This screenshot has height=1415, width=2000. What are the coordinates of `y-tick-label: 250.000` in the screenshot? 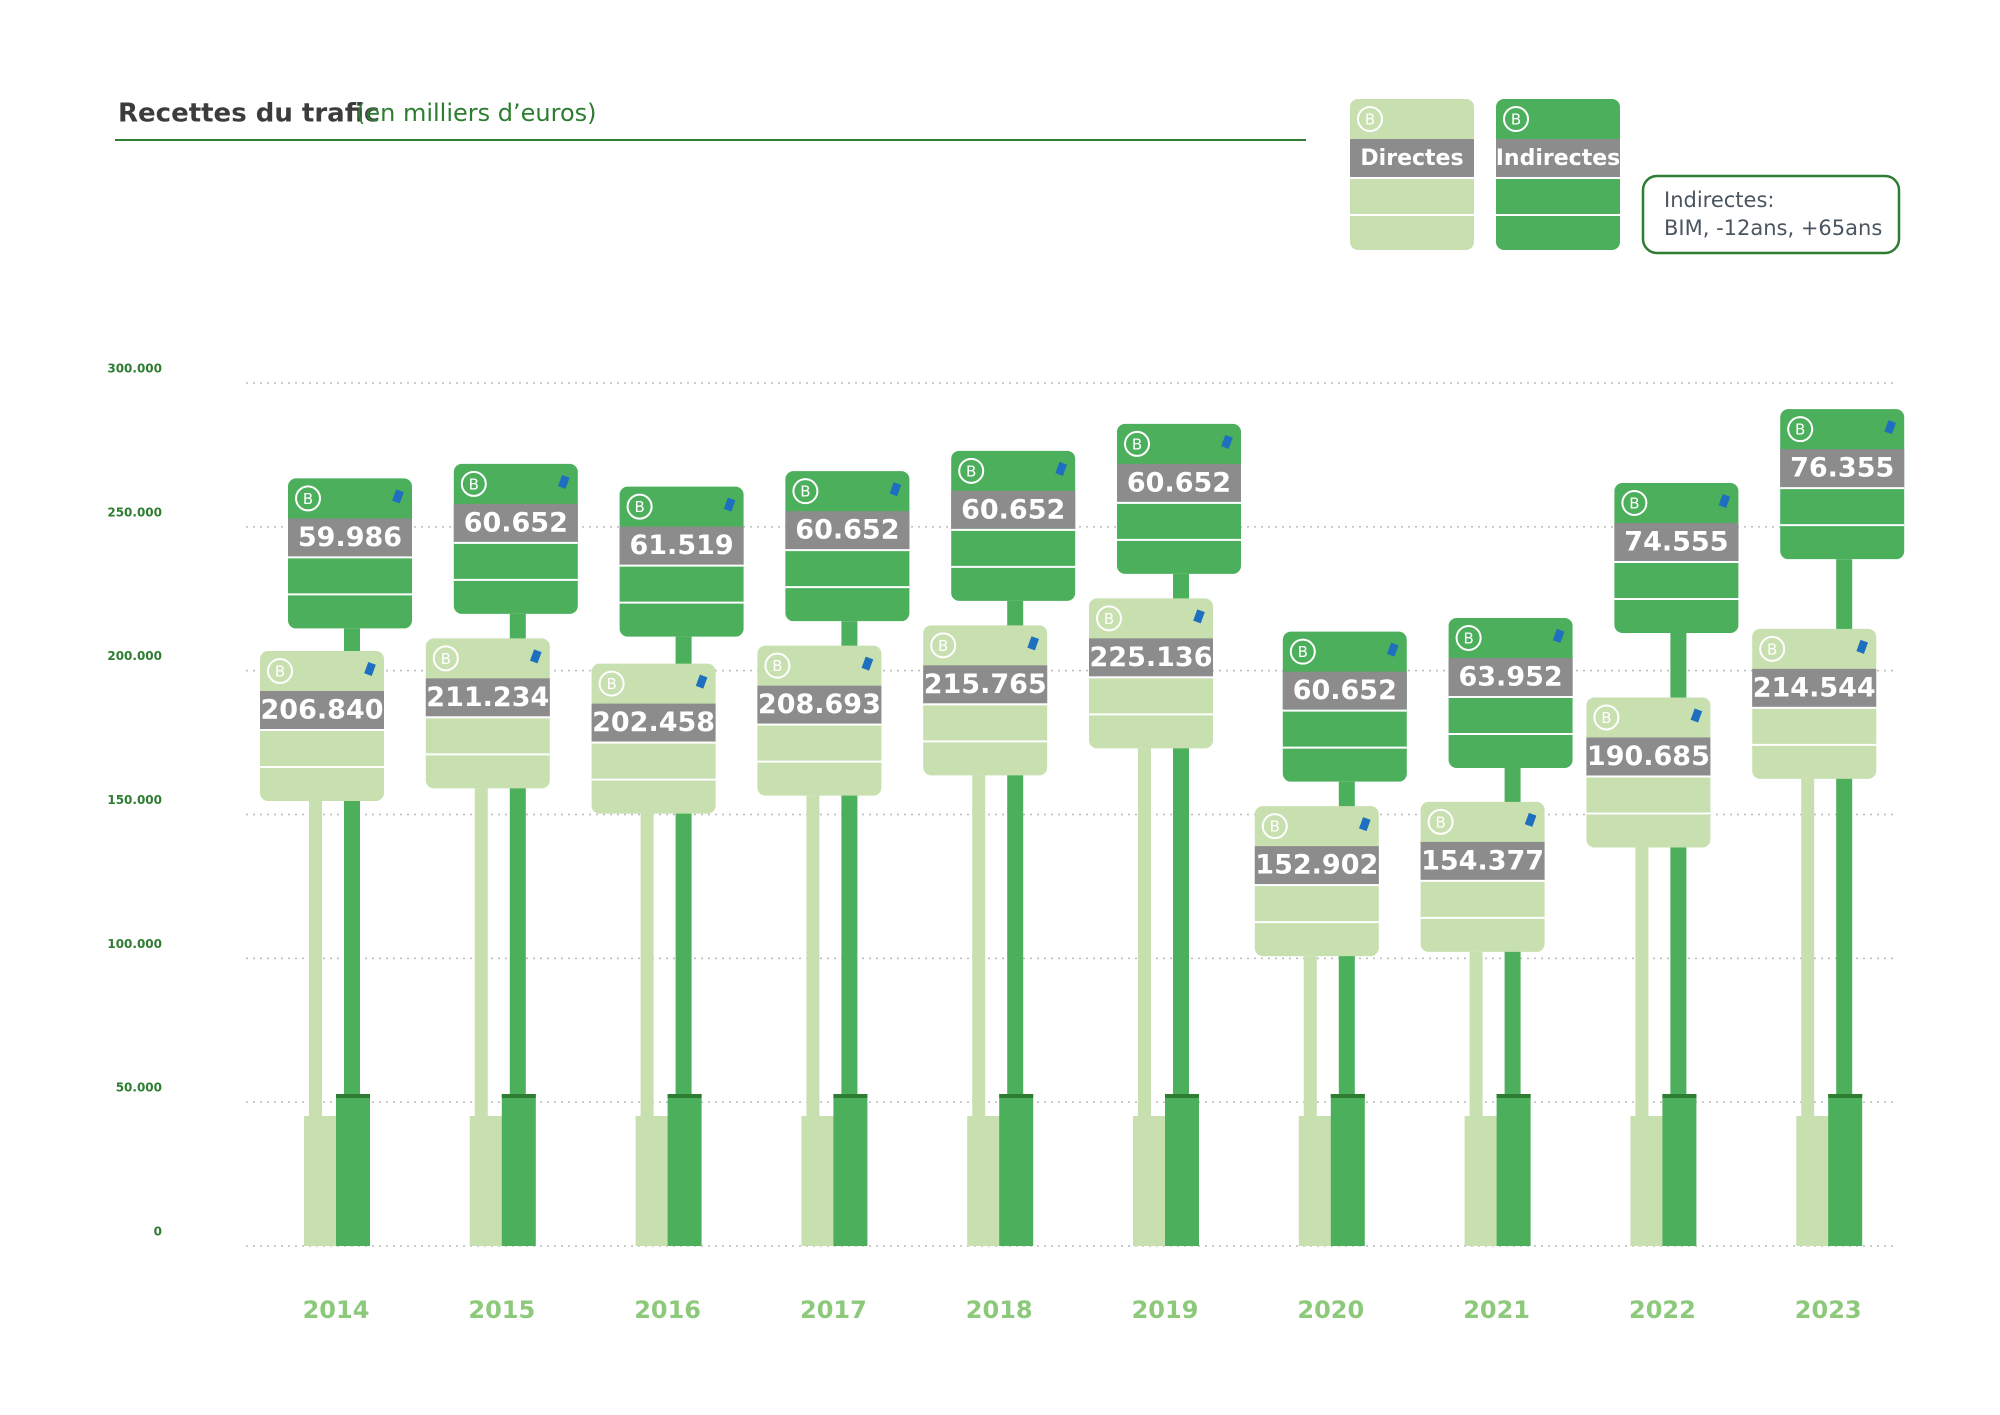 It's located at (134, 512).